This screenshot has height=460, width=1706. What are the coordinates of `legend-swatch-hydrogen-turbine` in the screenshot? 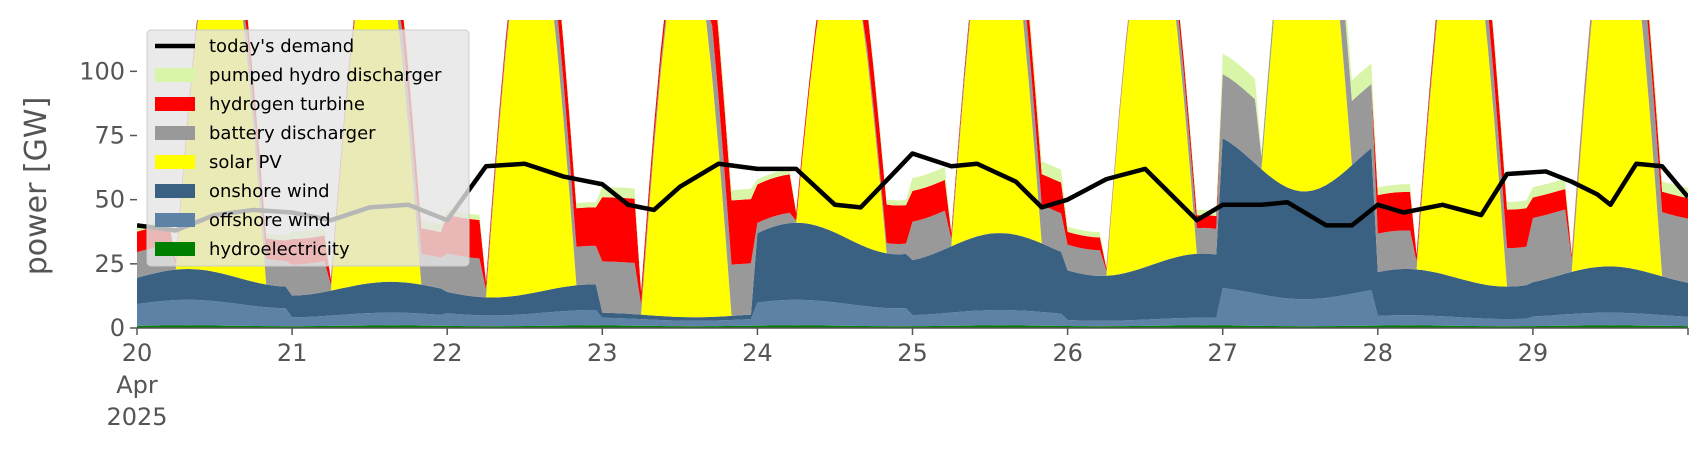 It's located at (175, 104).